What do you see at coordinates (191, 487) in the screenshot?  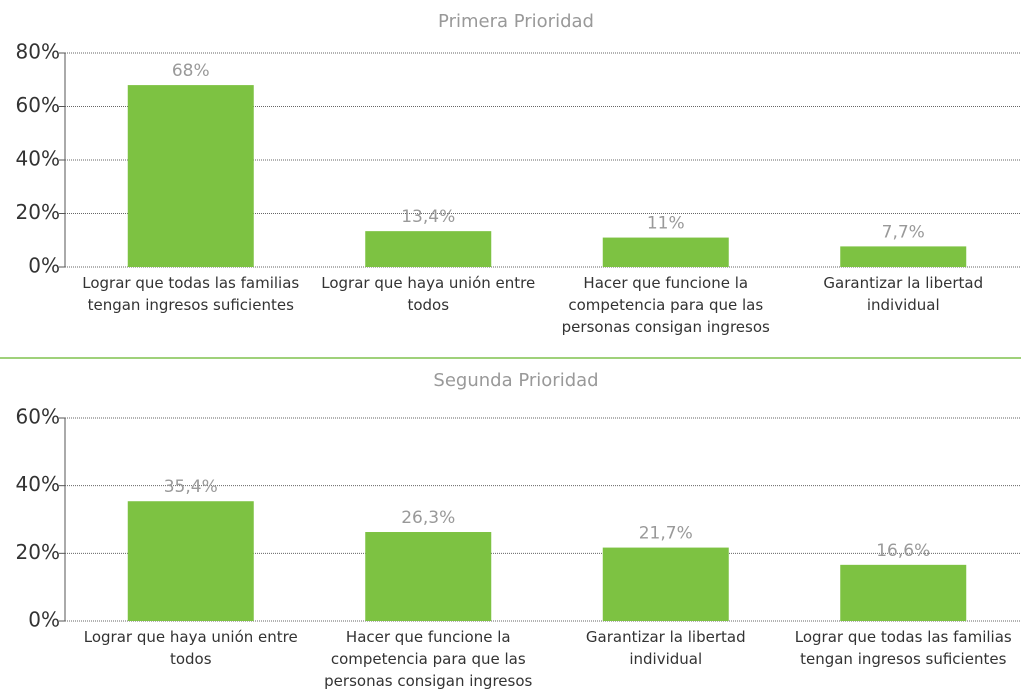 I see `value-label: 35,4%` at bounding box center [191, 487].